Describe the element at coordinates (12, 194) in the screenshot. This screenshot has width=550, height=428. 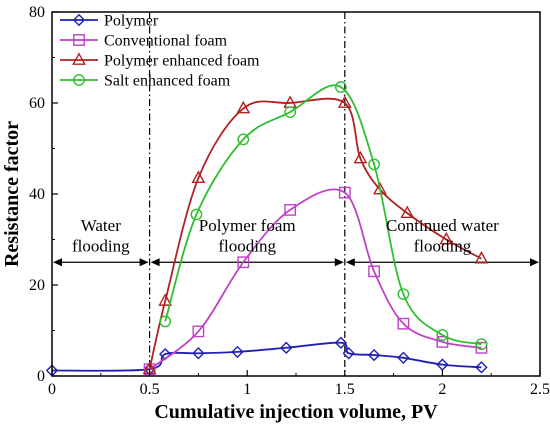
I see `y-axis-title: Resistance factor` at that location.